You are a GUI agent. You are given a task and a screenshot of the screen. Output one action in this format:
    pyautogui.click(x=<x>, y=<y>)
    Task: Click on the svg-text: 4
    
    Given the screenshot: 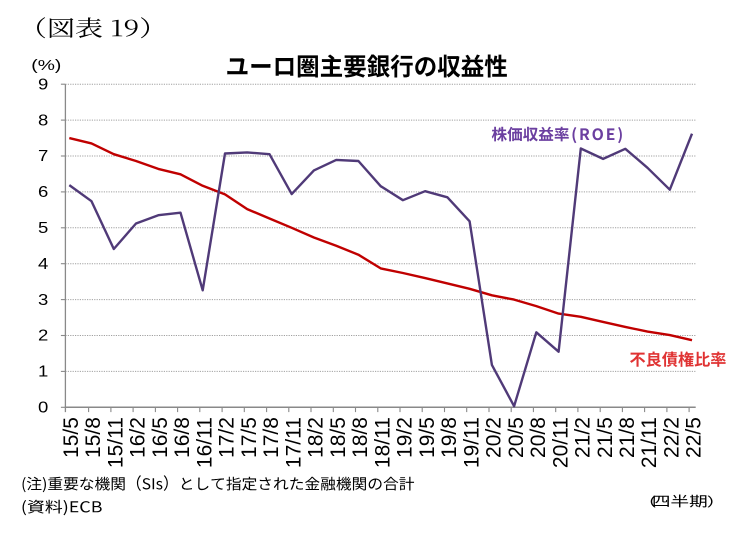 What is the action you would take?
    pyautogui.click(x=43, y=264)
    